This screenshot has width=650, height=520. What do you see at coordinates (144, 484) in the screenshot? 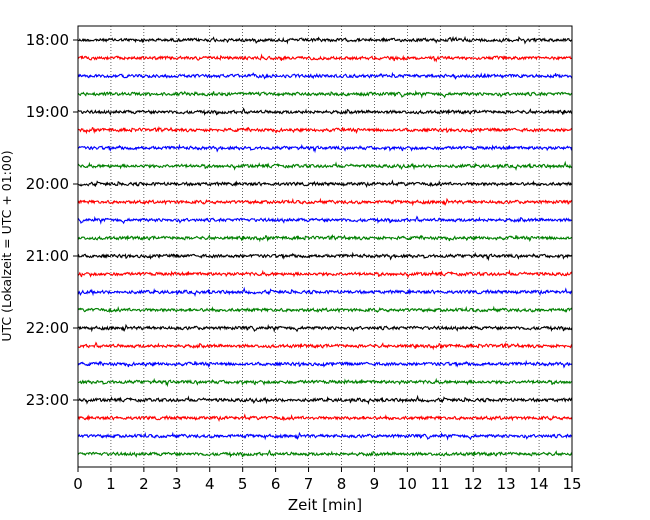
I see `x-tick-label: 2` at bounding box center [144, 484].